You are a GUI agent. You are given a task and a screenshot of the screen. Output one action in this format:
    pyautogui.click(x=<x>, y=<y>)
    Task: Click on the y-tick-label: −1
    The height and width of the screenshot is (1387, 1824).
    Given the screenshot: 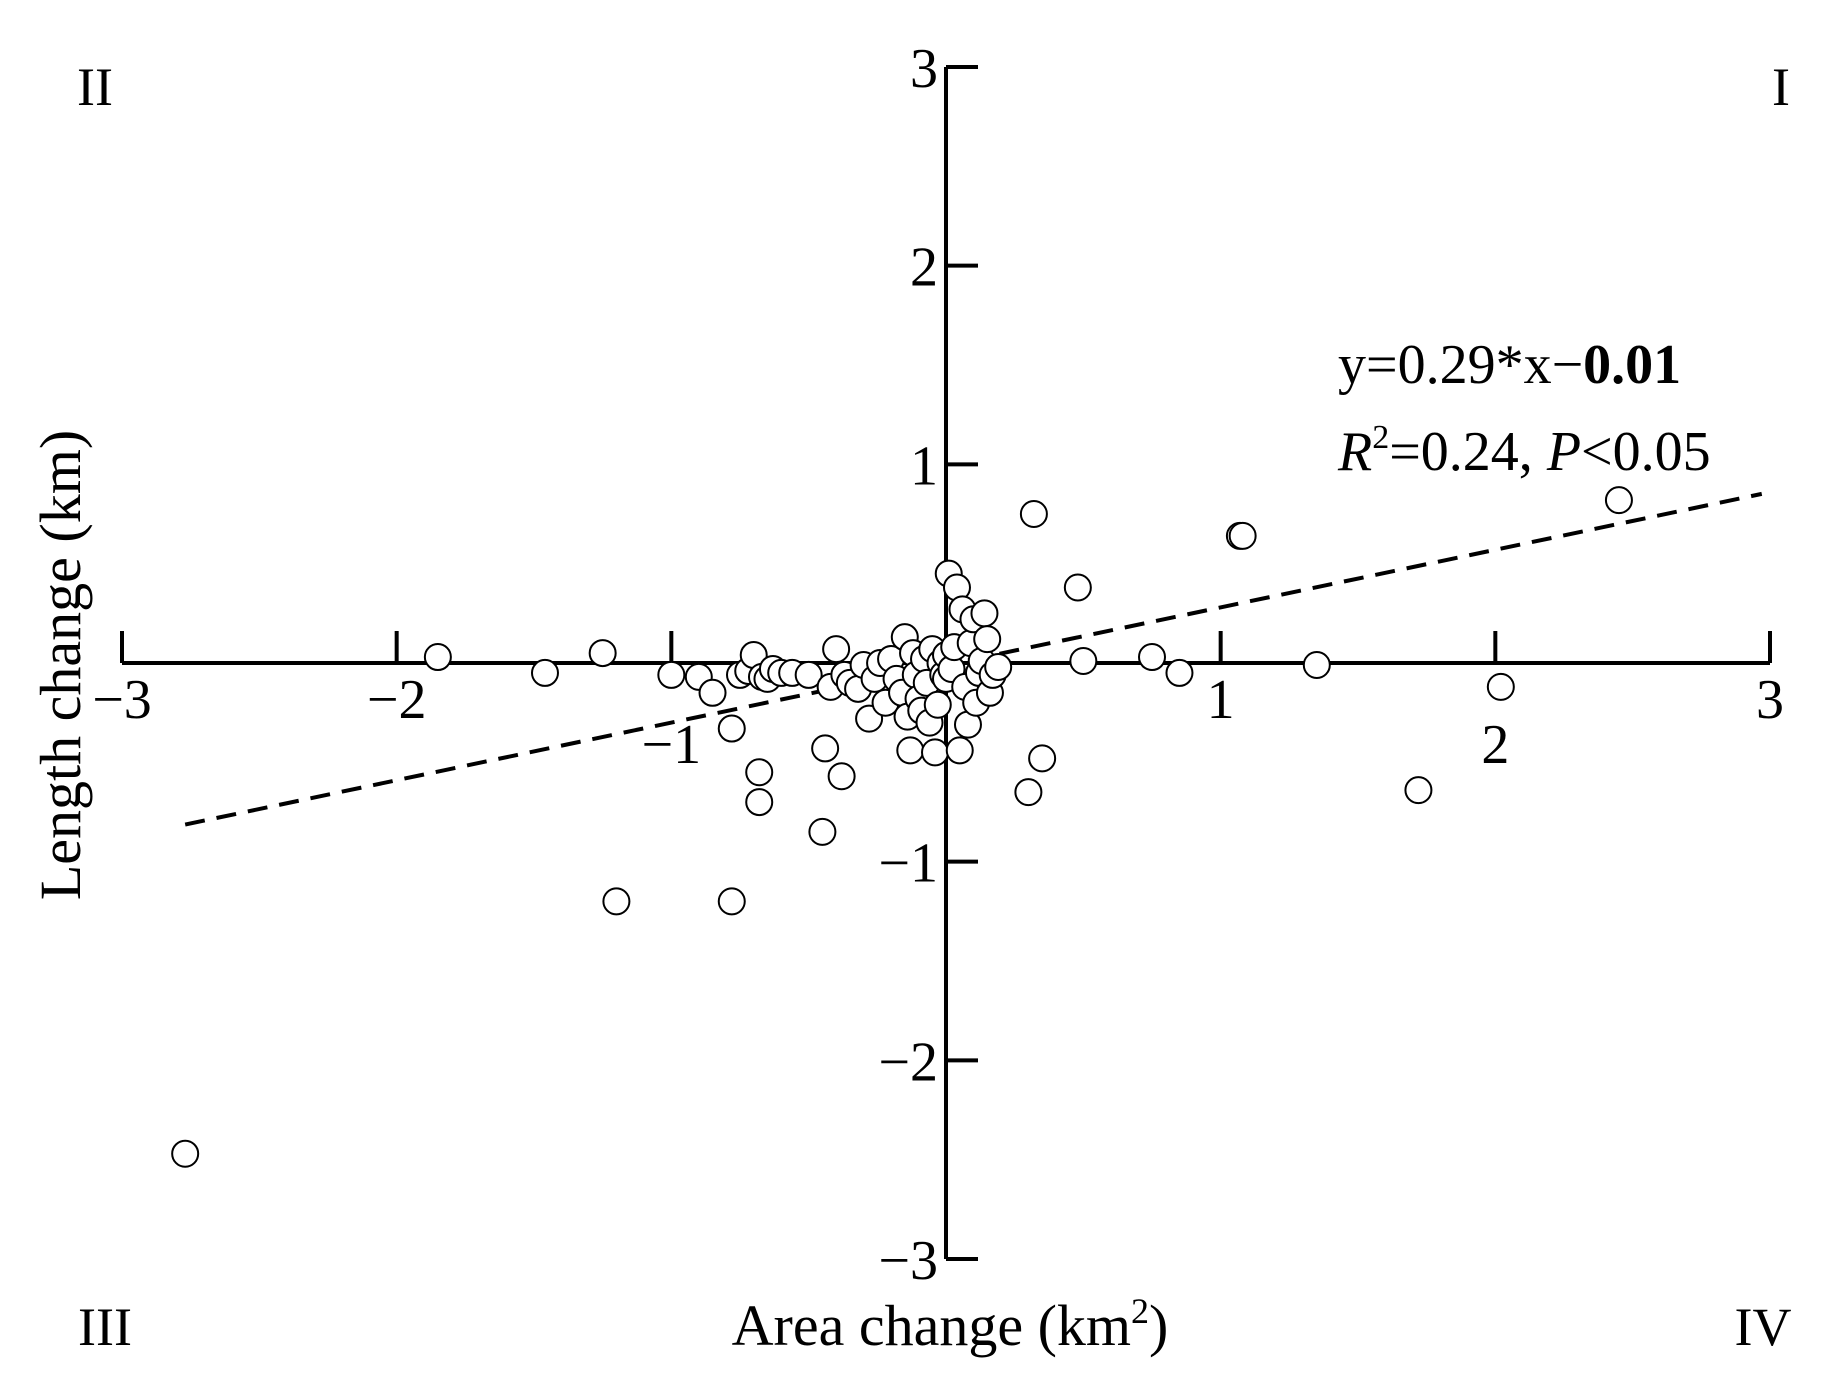 What is the action you would take?
    pyautogui.click(x=908, y=864)
    